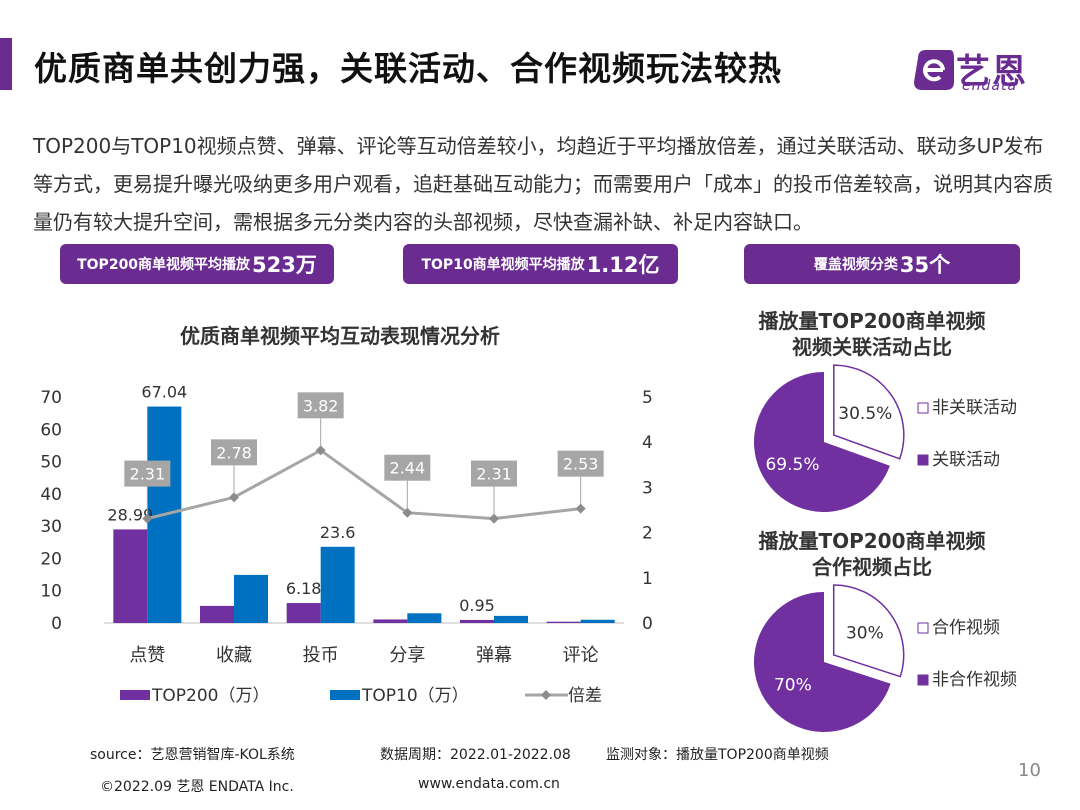 This screenshot has width=1080, height=810. Describe the element at coordinates (872, 567) in the screenshot. I see `pie2-title-line2: 合作视频占比` at that location.